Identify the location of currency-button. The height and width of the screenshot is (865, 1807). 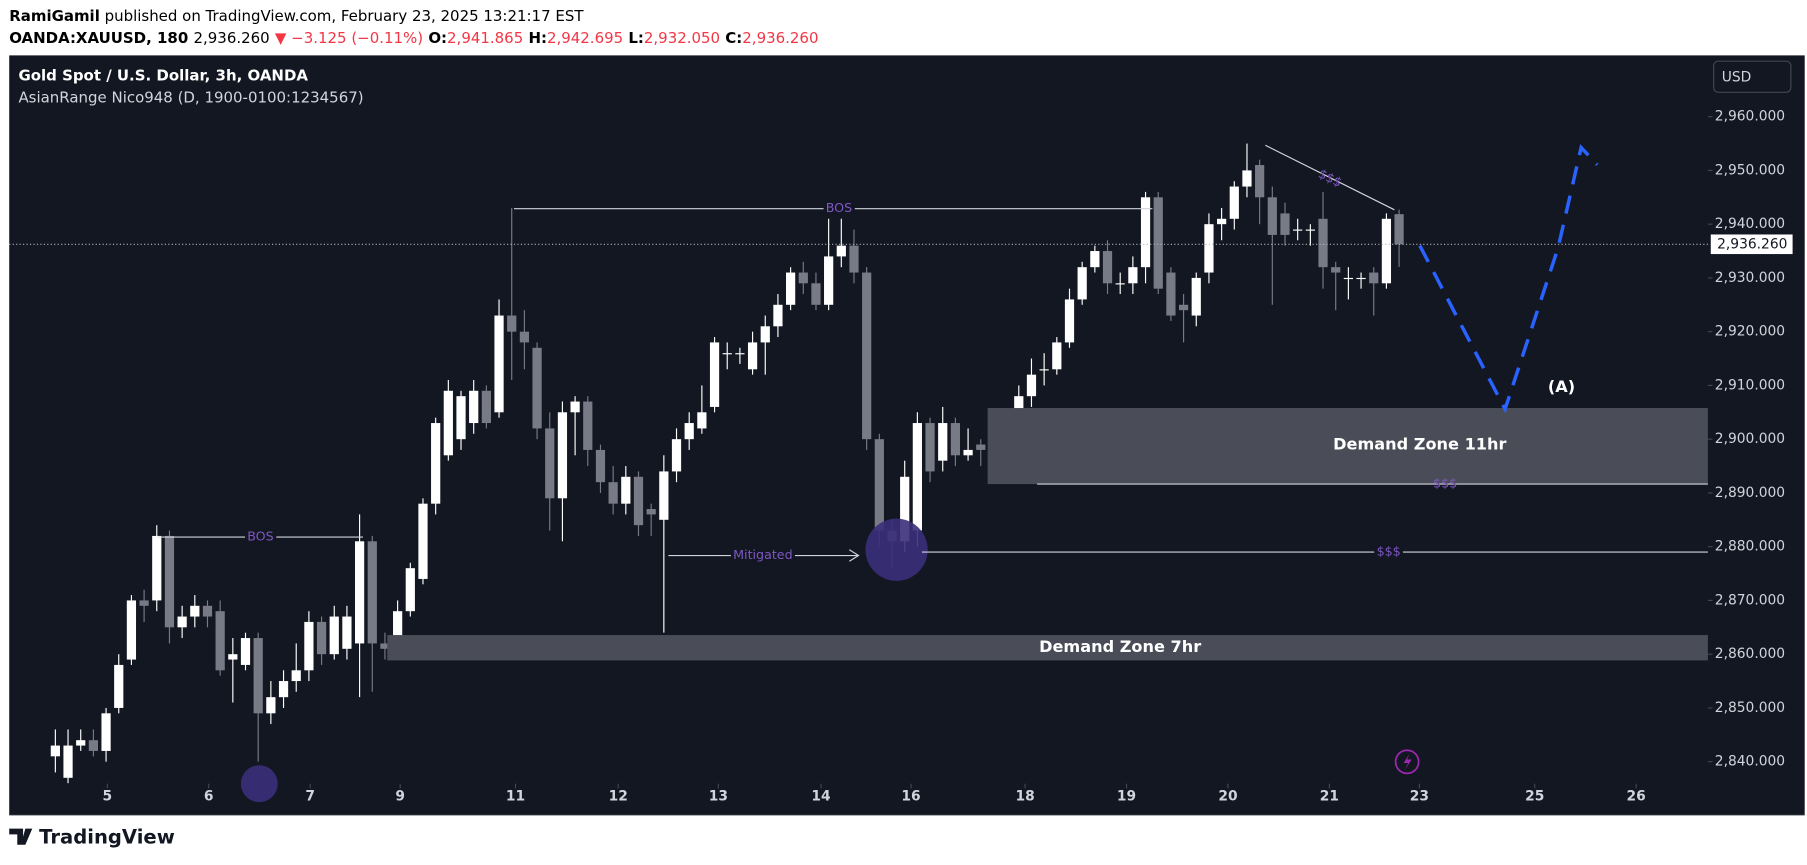
(1752, 76).